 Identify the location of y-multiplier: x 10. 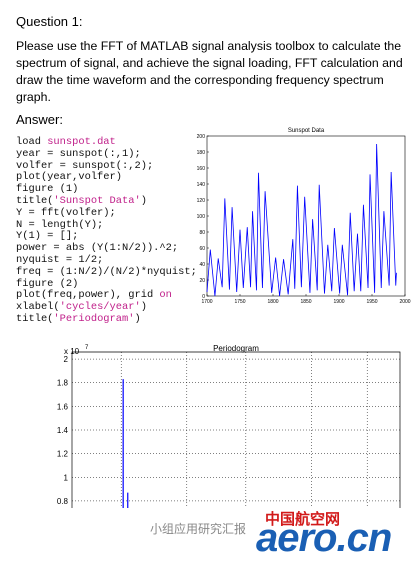
(72, 351).